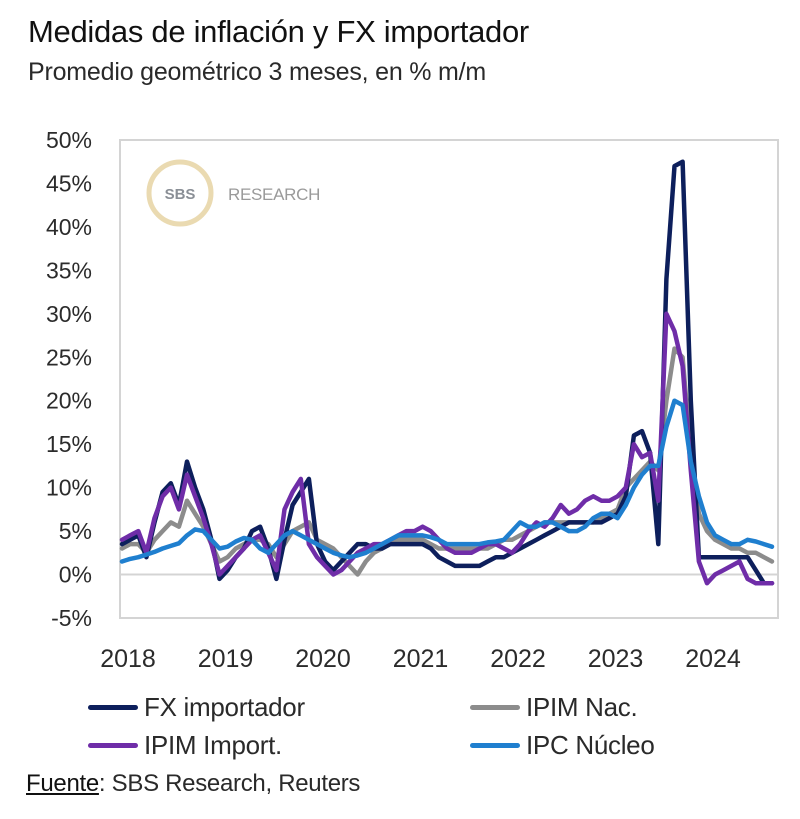  I want to click on y-tick-label: 40%, so click(69, 227).